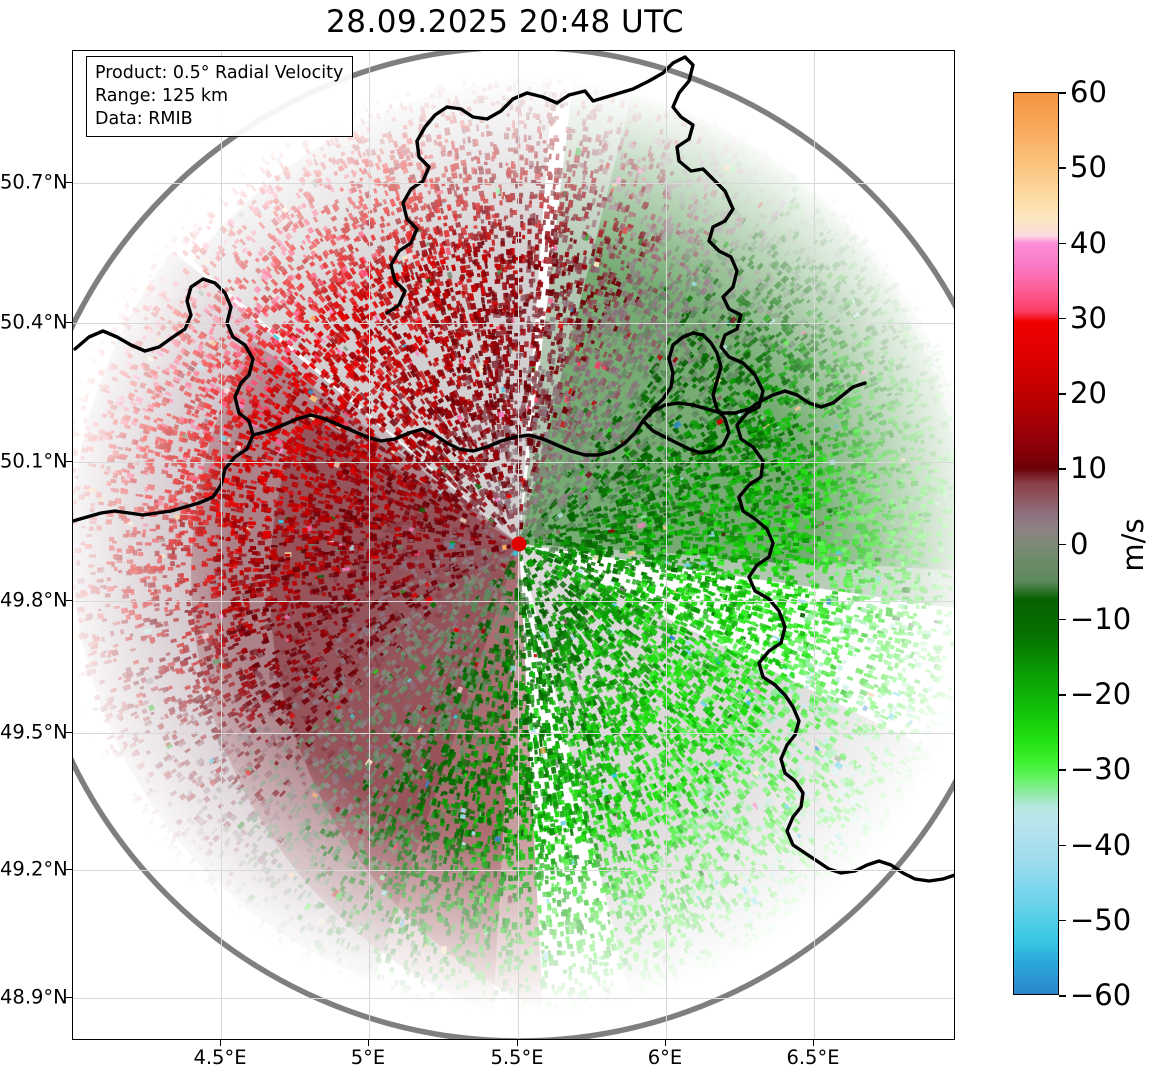 The width and height of the screenshot is (1171, 1081). Describe the element at coordinates (1101, 694) in the screenshot. I see `colorbar-tick-label: −20` at that location.